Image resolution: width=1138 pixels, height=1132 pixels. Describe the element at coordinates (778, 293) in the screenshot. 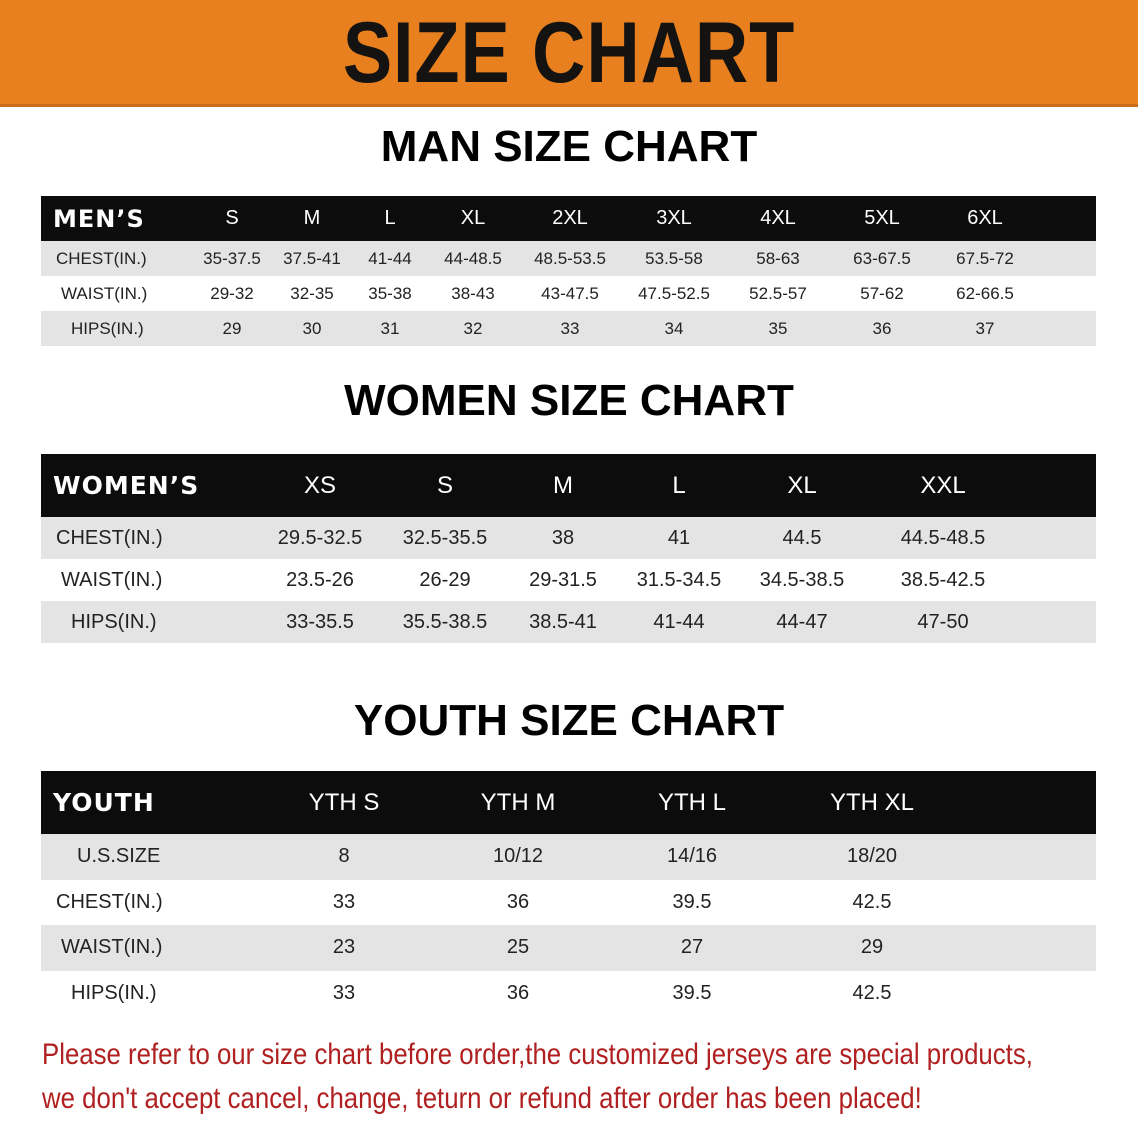

I see `men-table-cell: 52.5-57` at that location.